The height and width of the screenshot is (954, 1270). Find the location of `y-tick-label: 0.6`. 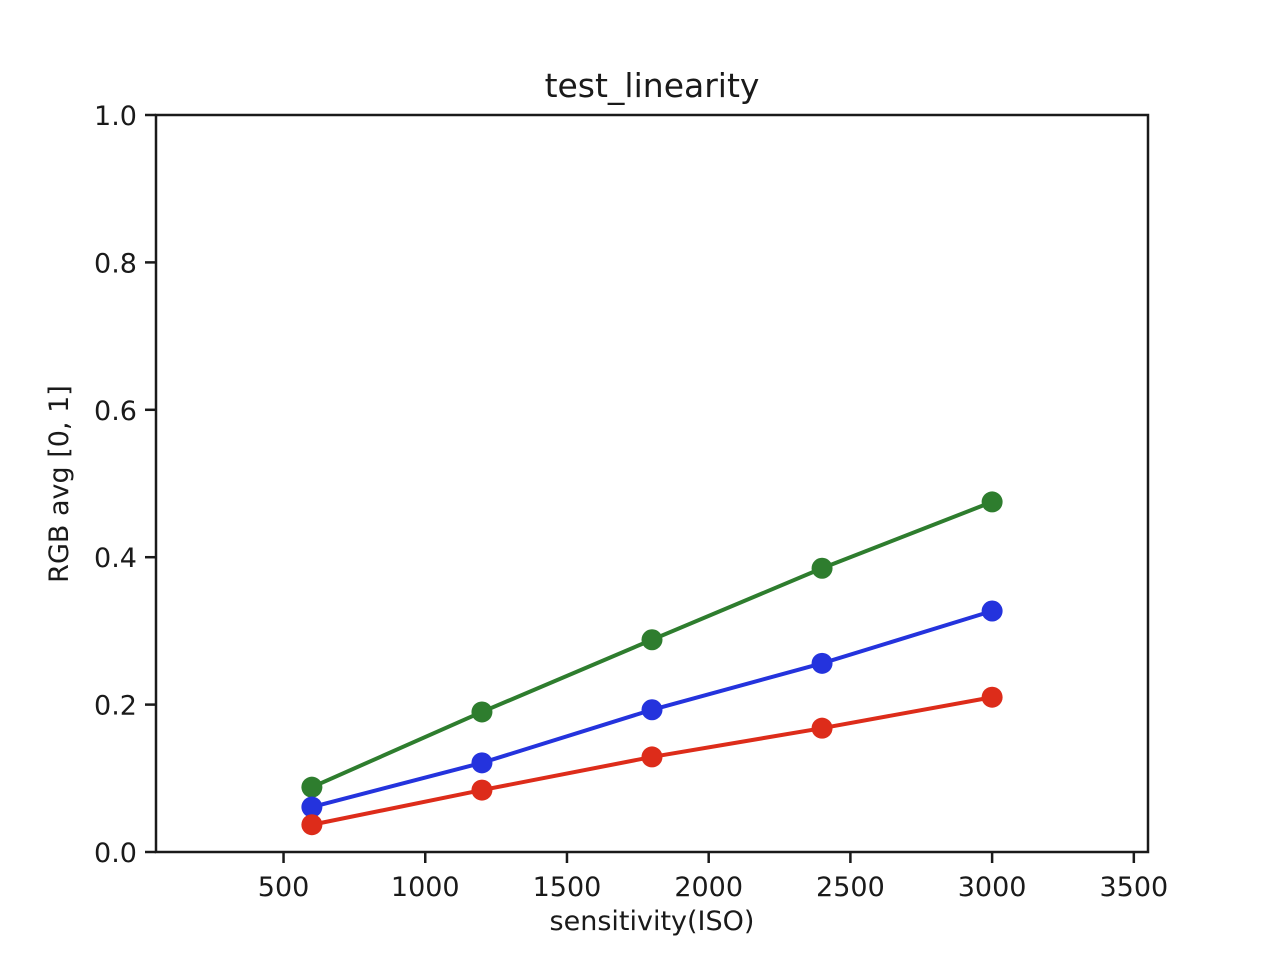

y-tick-label: 0.6 is located at coordinates (115, 411).